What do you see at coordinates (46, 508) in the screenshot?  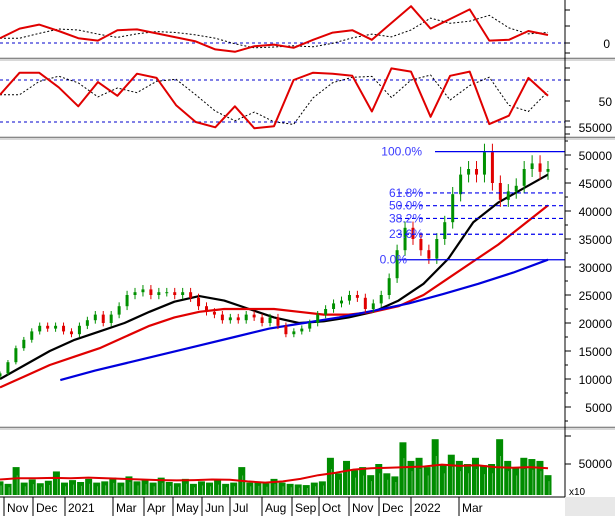 I see `time-label: Dec` at bounding box center [46, 508].